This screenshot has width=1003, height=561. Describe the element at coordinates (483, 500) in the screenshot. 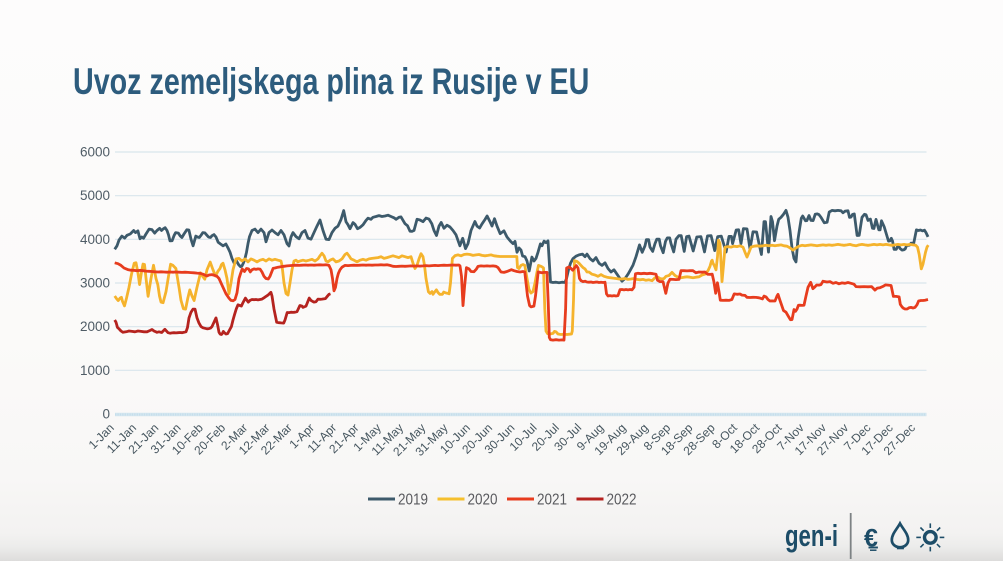

I see `svg-text: 2020` at that location.